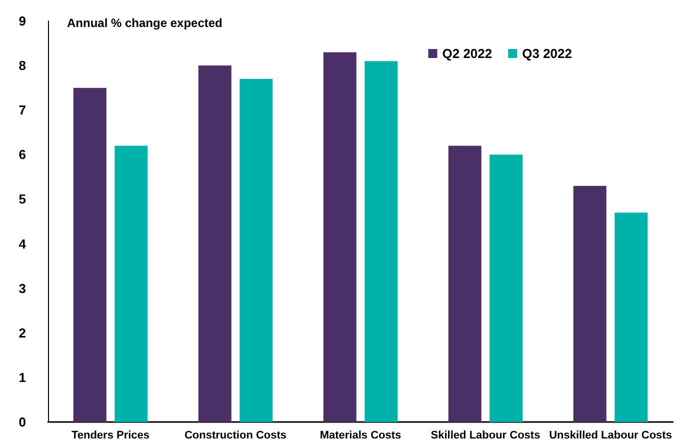 The width and height of the screenshot is (677, 446). Describe the element at coordinates (235, 436) in the screenshot. I see `x-tick-label: Construction Costs` at that location.